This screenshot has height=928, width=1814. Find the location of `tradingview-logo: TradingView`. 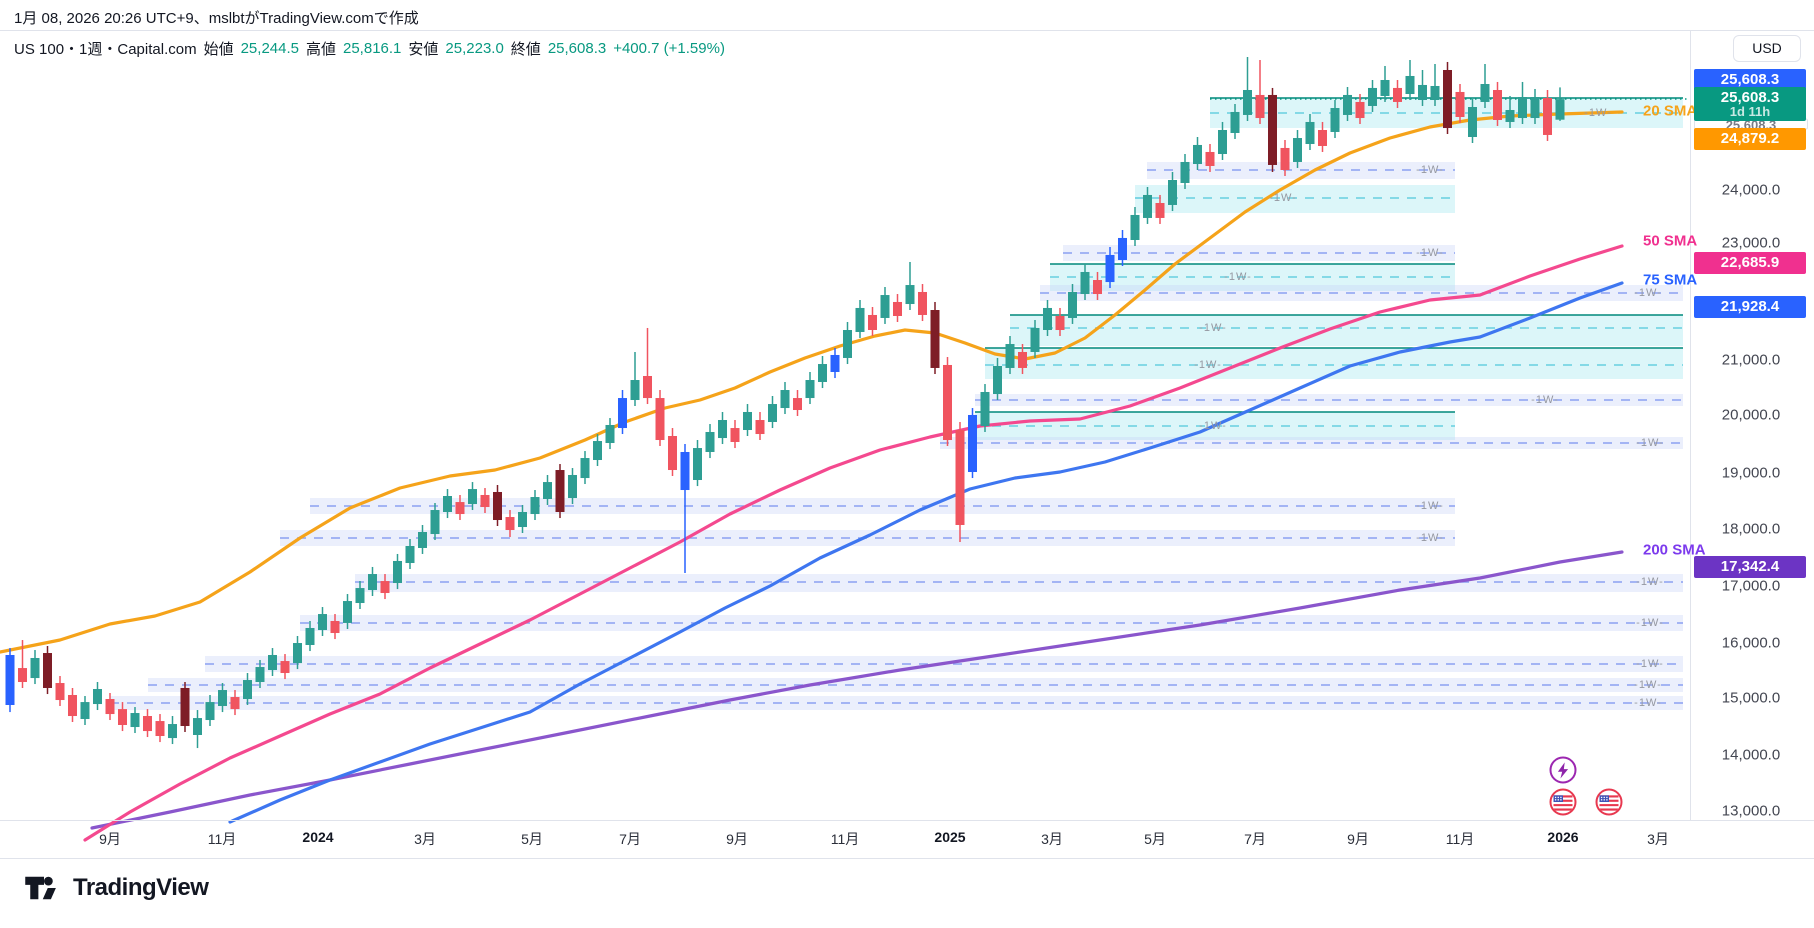

tradingview-logo: TradingView is located at coordinates (116, 888).